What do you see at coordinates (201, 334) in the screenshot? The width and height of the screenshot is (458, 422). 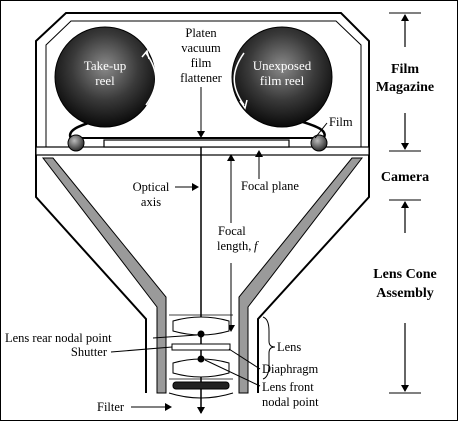 I see `rear-nodal-point` at bounding box center [201, 334].